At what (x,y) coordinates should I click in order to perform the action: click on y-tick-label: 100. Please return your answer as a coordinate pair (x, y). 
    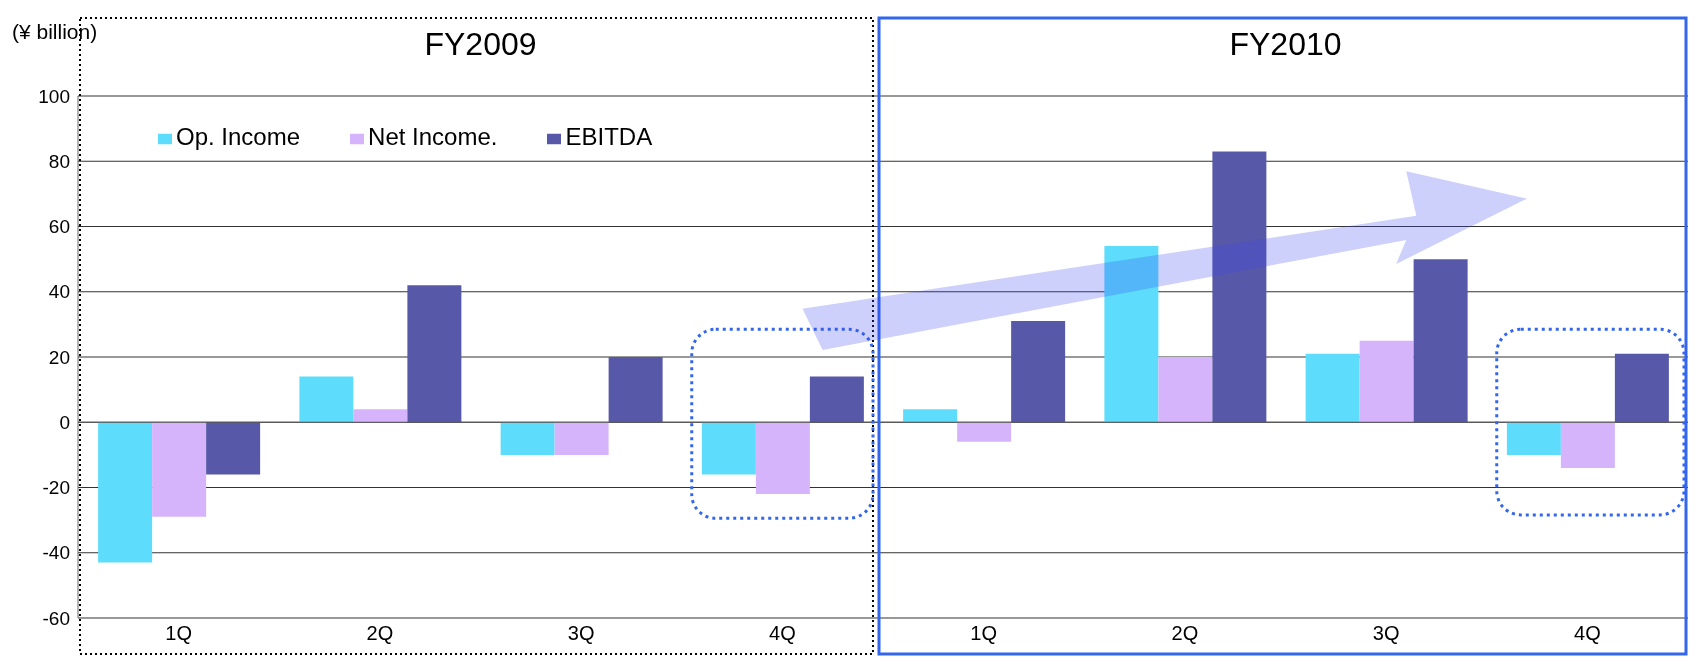
    Looking at the image, I should click on (54, 96).